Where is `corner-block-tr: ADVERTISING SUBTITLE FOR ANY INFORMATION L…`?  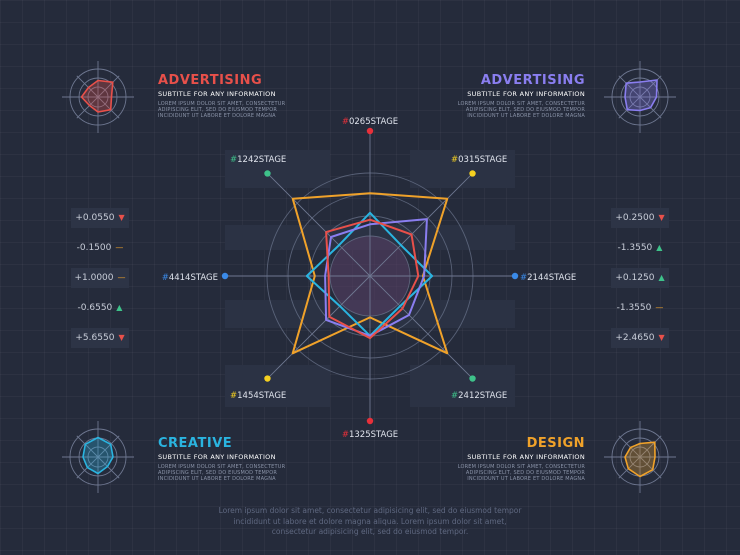
corner-block-tr: ADVERTISING SUBTITLE FOR ANY INFORMATION L… is located at coordinates (455, 96).